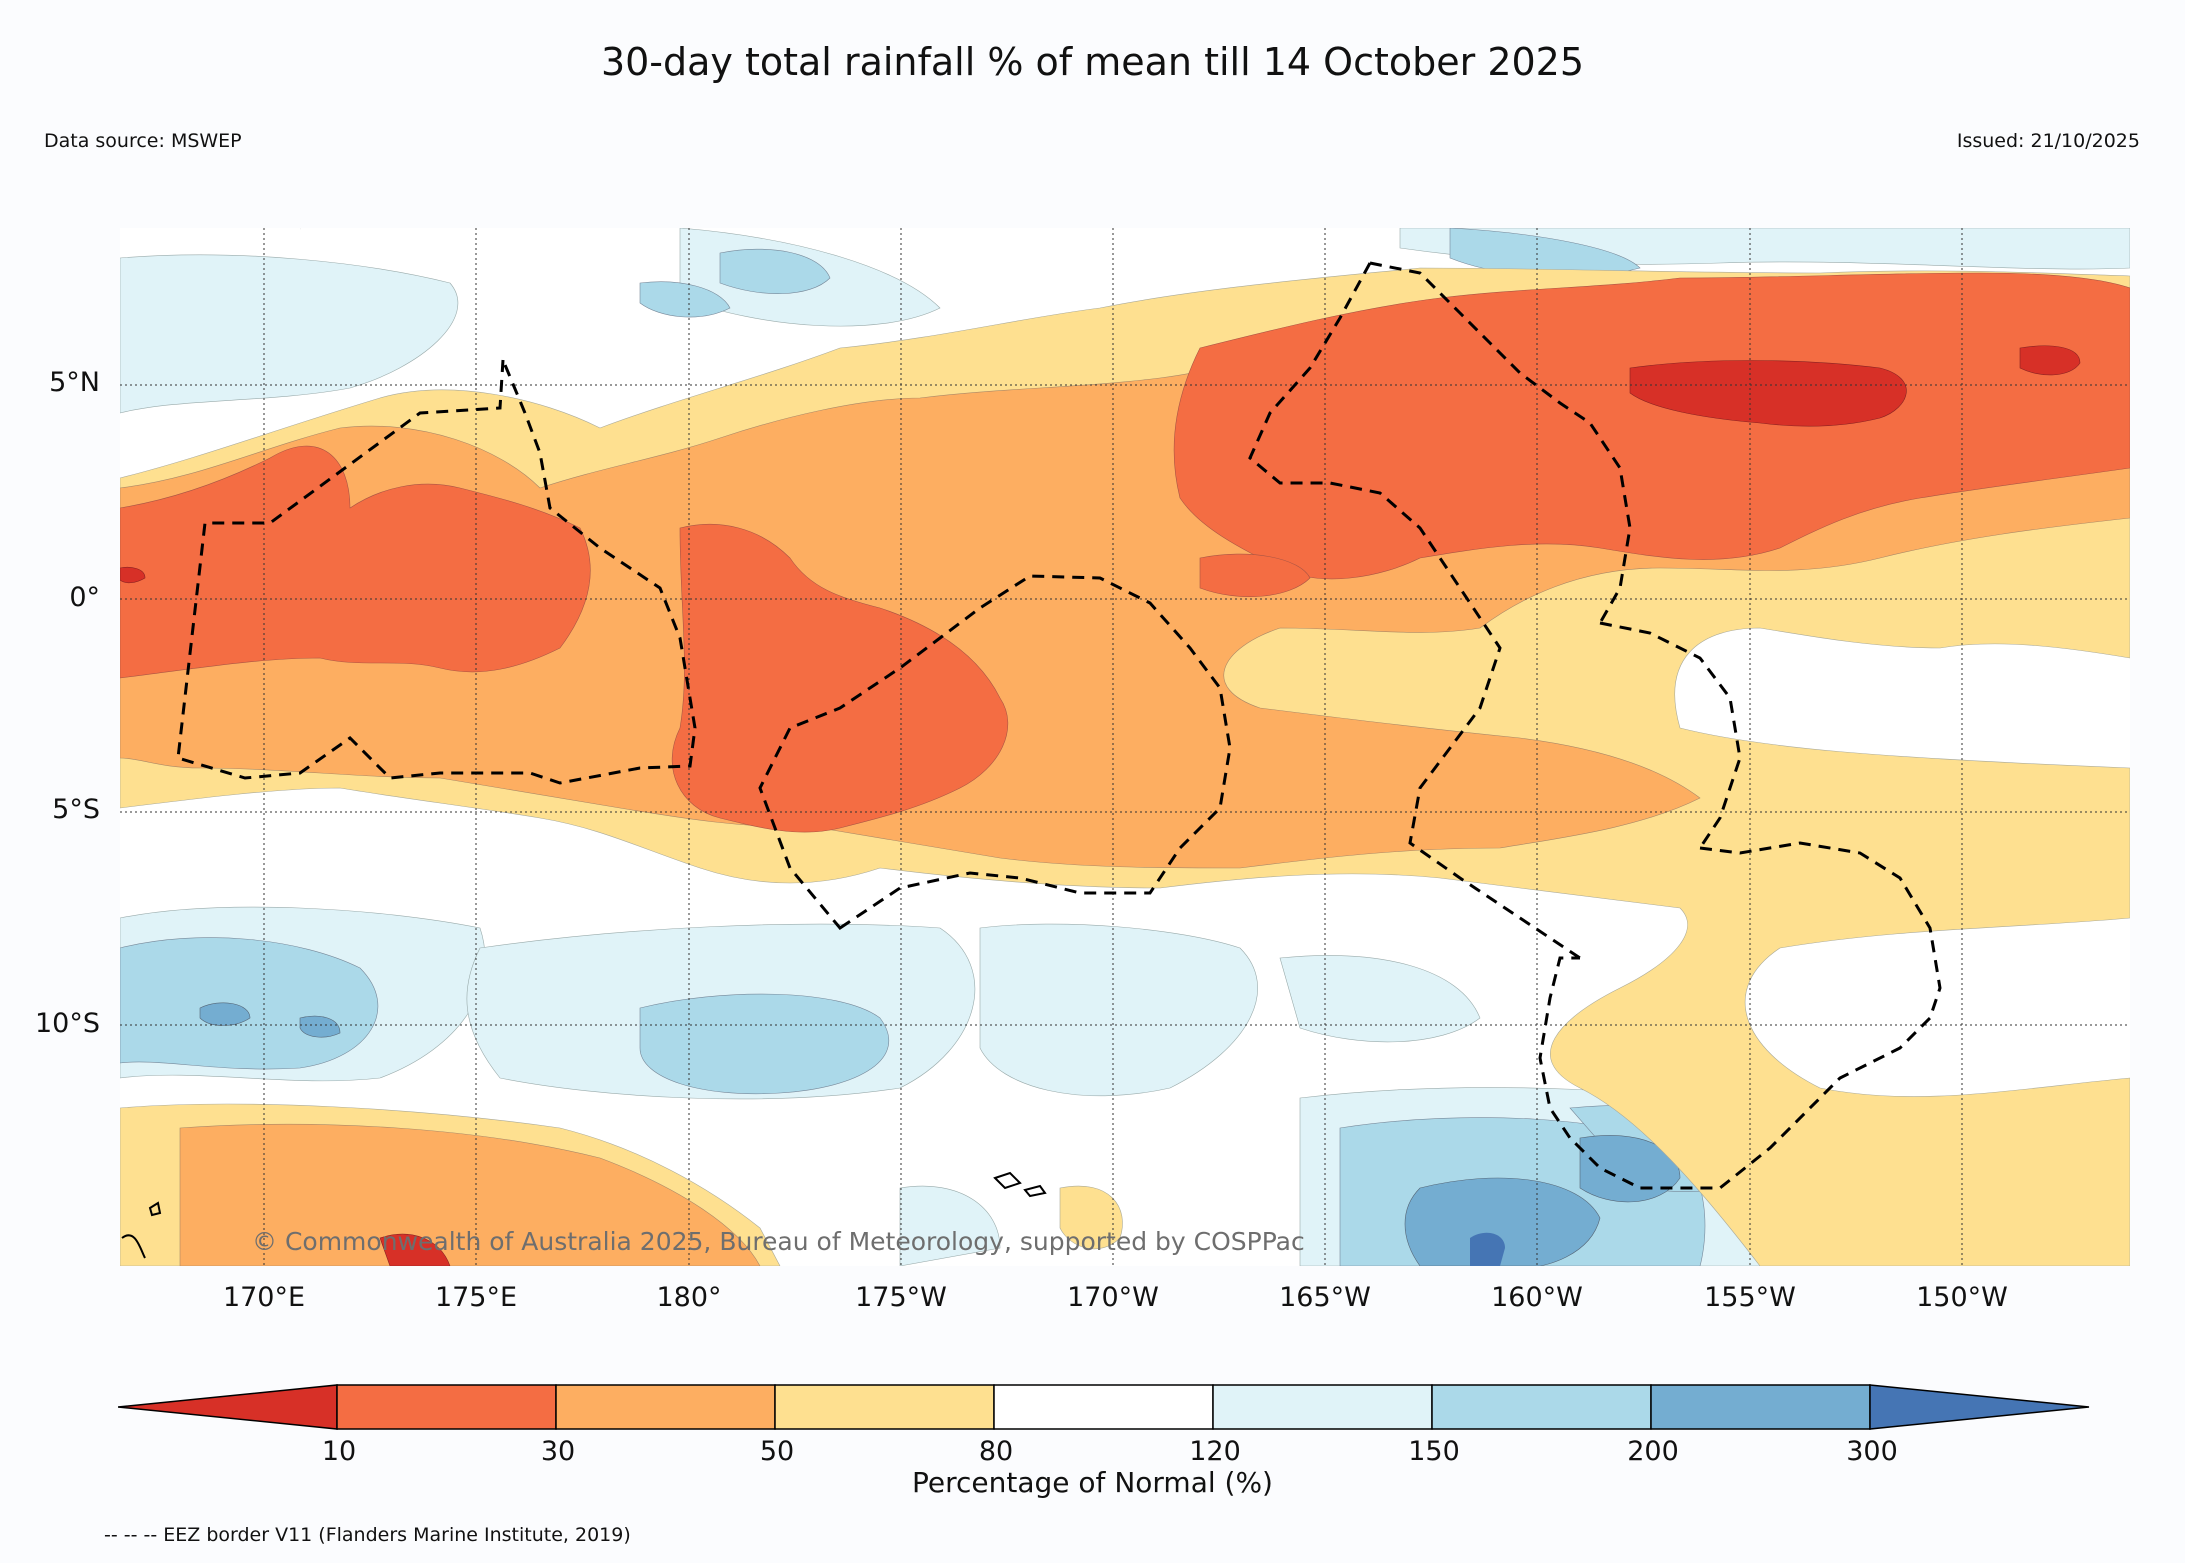  What do you see at coordinates (1750, 1297) in the screenshot?
I see `lon-label-155w: 155°W` at bounding box center [1750, 1297].